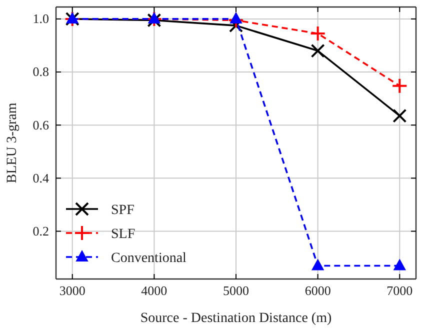 The width and height of the screenshot is (423, 330). I want to click on x-tick-label: 7000, so click(399, 290).